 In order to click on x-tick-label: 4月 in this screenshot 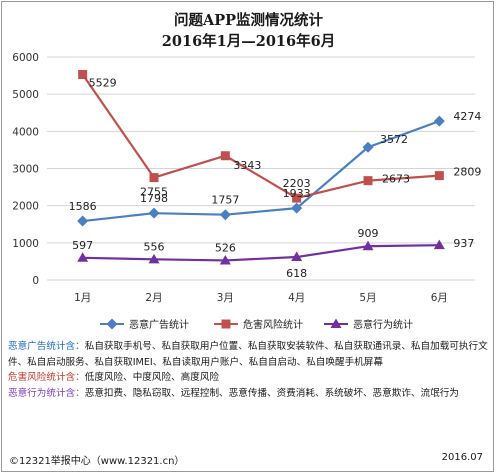, I will do `click(296, 298)`.